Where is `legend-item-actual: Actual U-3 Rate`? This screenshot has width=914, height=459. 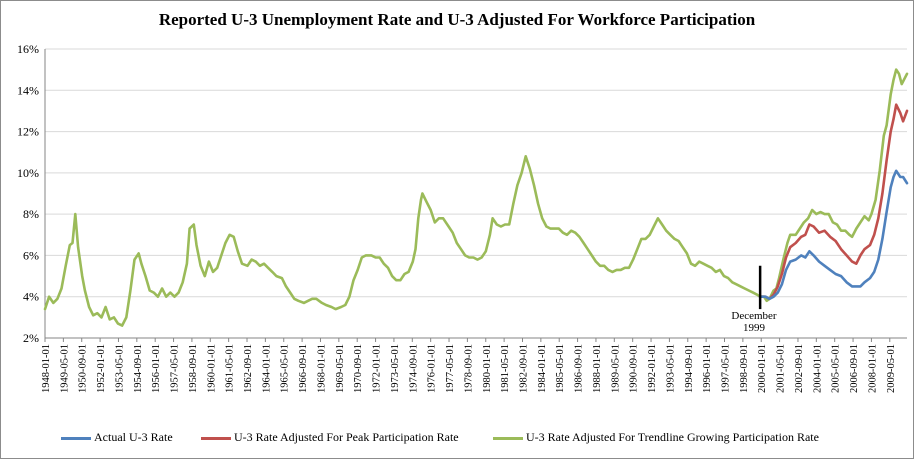 legend-item-actual: Actual U-3 Rate is located at coordinates (117, 437).